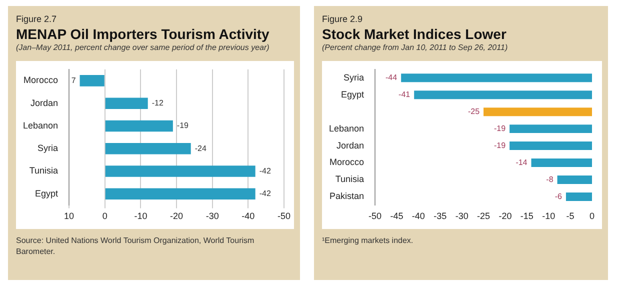 The height and width of the screenshot is (292, 620). What do you see at coordinates (550, 179) in the screenshot?
I see `data-label: -8` at bounding box center [550, 179].